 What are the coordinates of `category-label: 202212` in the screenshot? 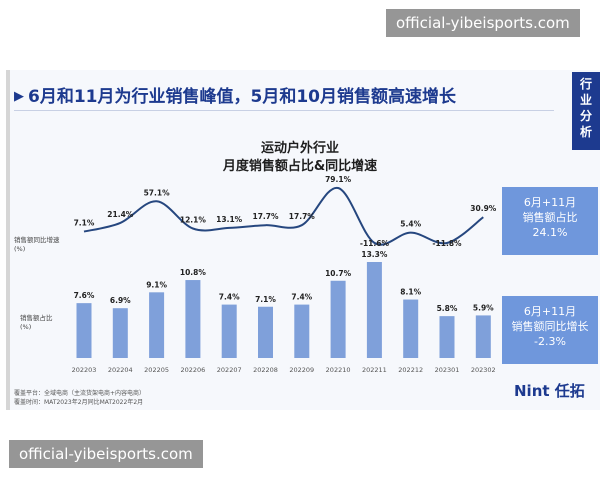 It's located at (410, 370).